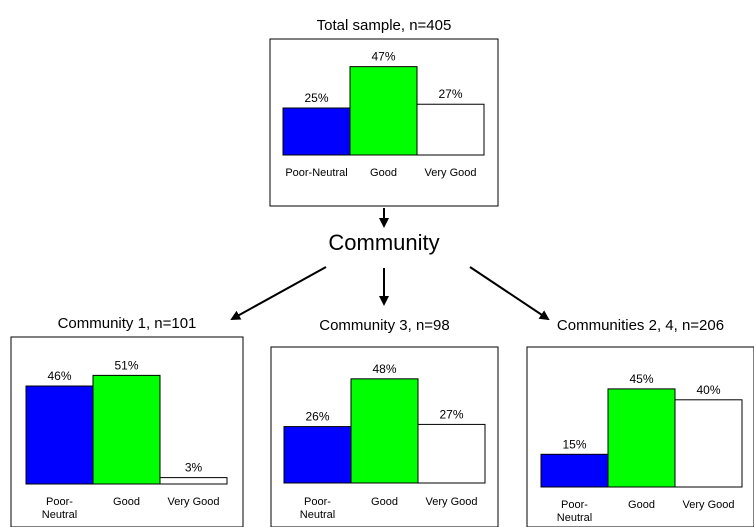 The image size is (754, 527). Describe the element at coordinates (127, 323) in the screenshot. I see `community-1-title: Community 1, n=101` at that location.